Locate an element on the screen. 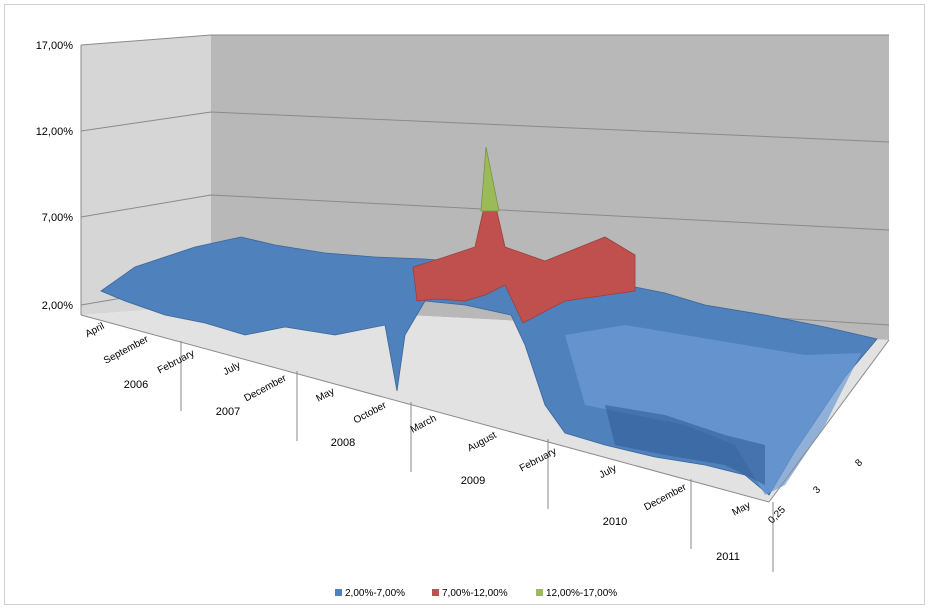 Image resolution: width=931 pixels, height=611 pixels. legend-label: 7,00%-12,00% is located at coordinates (475, 593).